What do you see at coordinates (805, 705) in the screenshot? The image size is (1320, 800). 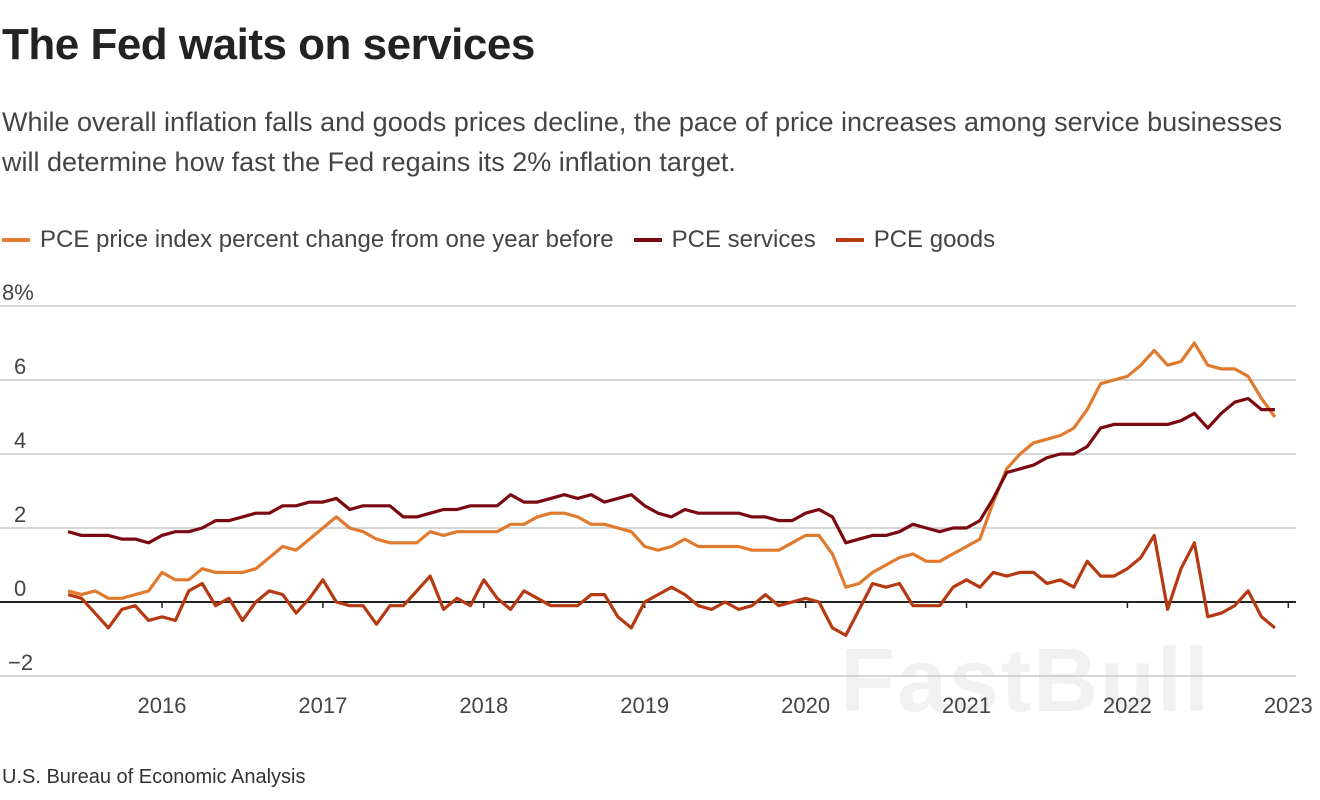 I see `x-tick-label: 2020` at bounding box center [805, 705].